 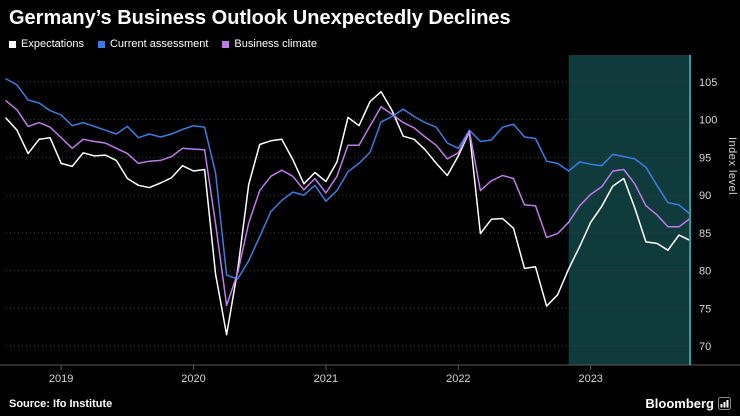 What do you see at coordinates (724, 403) in the screenshot?
I see `bloomberg-chart-icon` at bounding box center [724, 403].